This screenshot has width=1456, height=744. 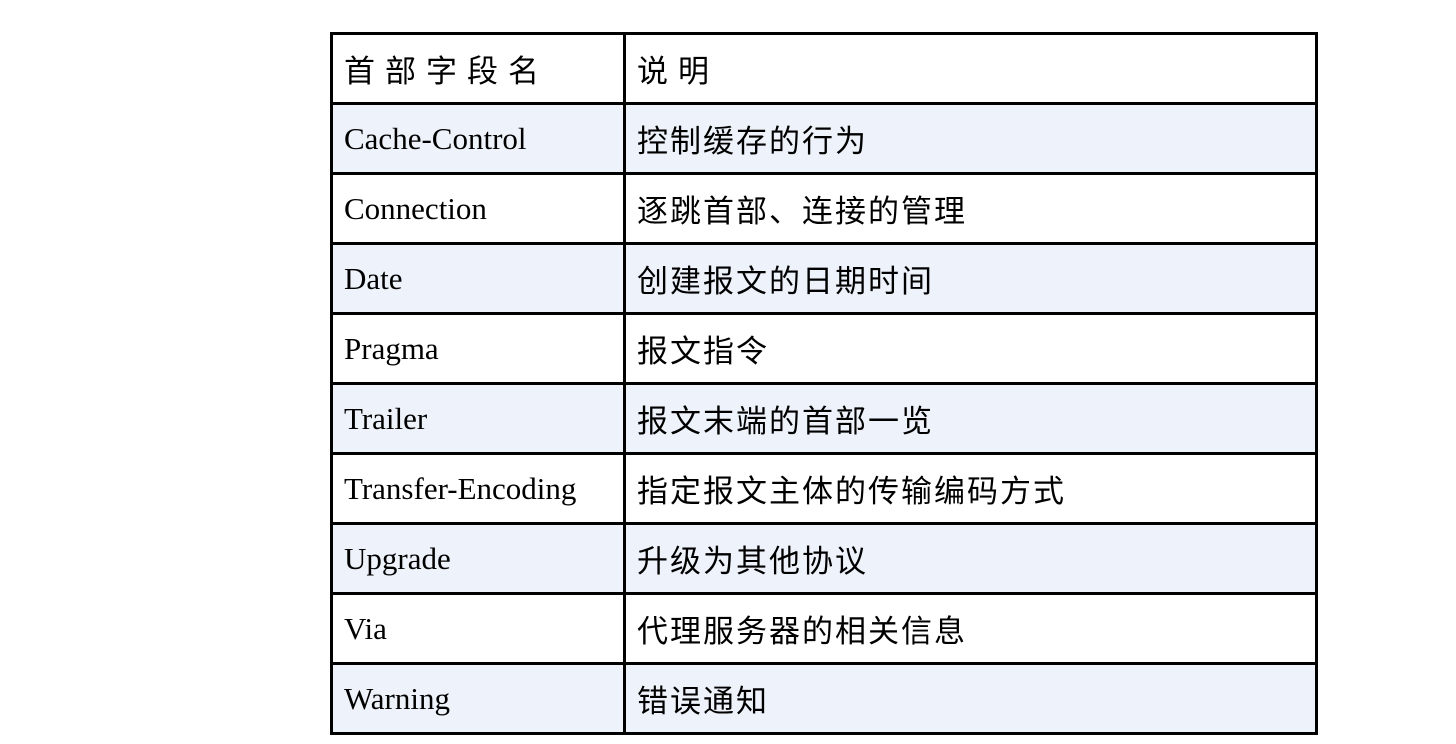 What do you see at coordinates (970, 68) in the screenshot?
I see `column-header-description: 说明` at bounding box center [970, 68].